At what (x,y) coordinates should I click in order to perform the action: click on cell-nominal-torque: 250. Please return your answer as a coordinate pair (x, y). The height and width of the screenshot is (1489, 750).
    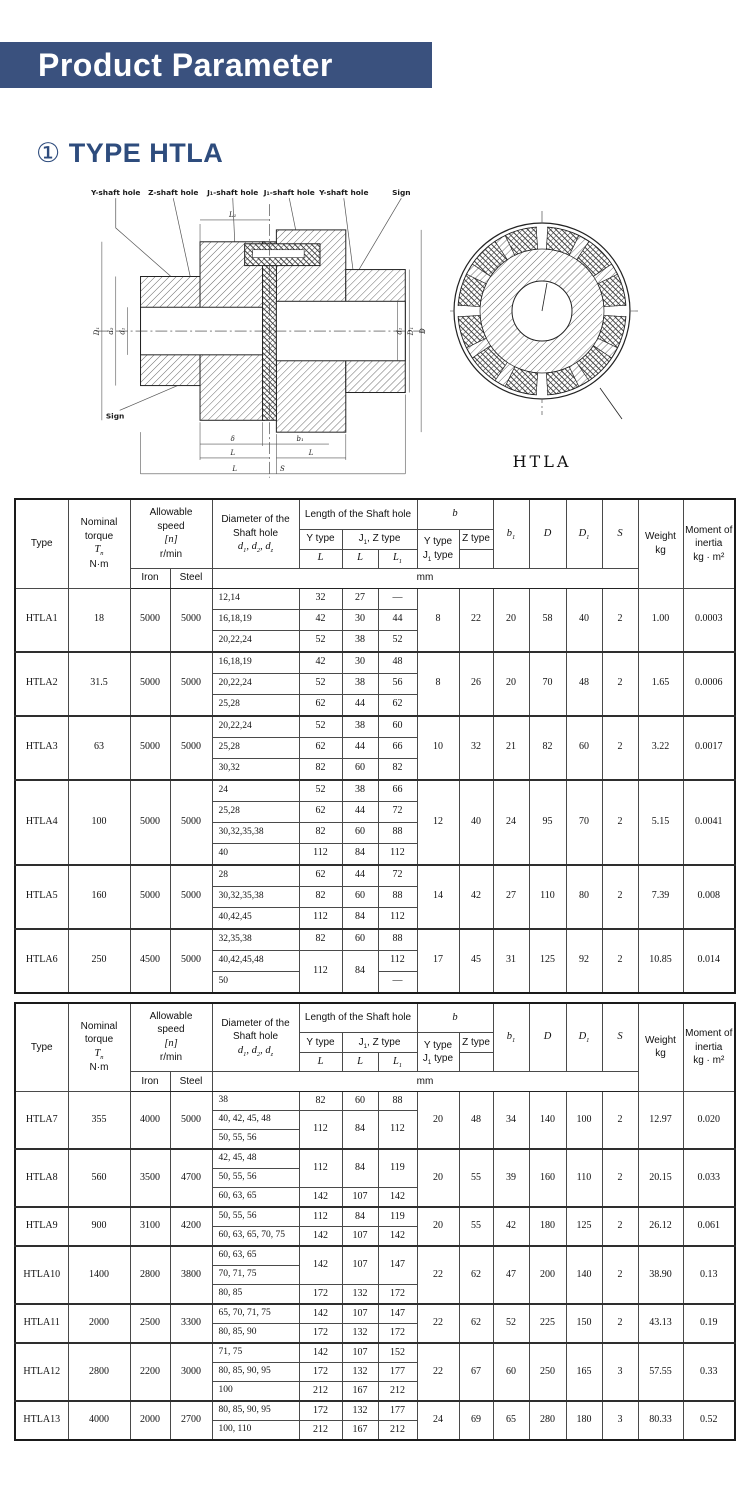
    Looking at the image, I should click on (99, 960).